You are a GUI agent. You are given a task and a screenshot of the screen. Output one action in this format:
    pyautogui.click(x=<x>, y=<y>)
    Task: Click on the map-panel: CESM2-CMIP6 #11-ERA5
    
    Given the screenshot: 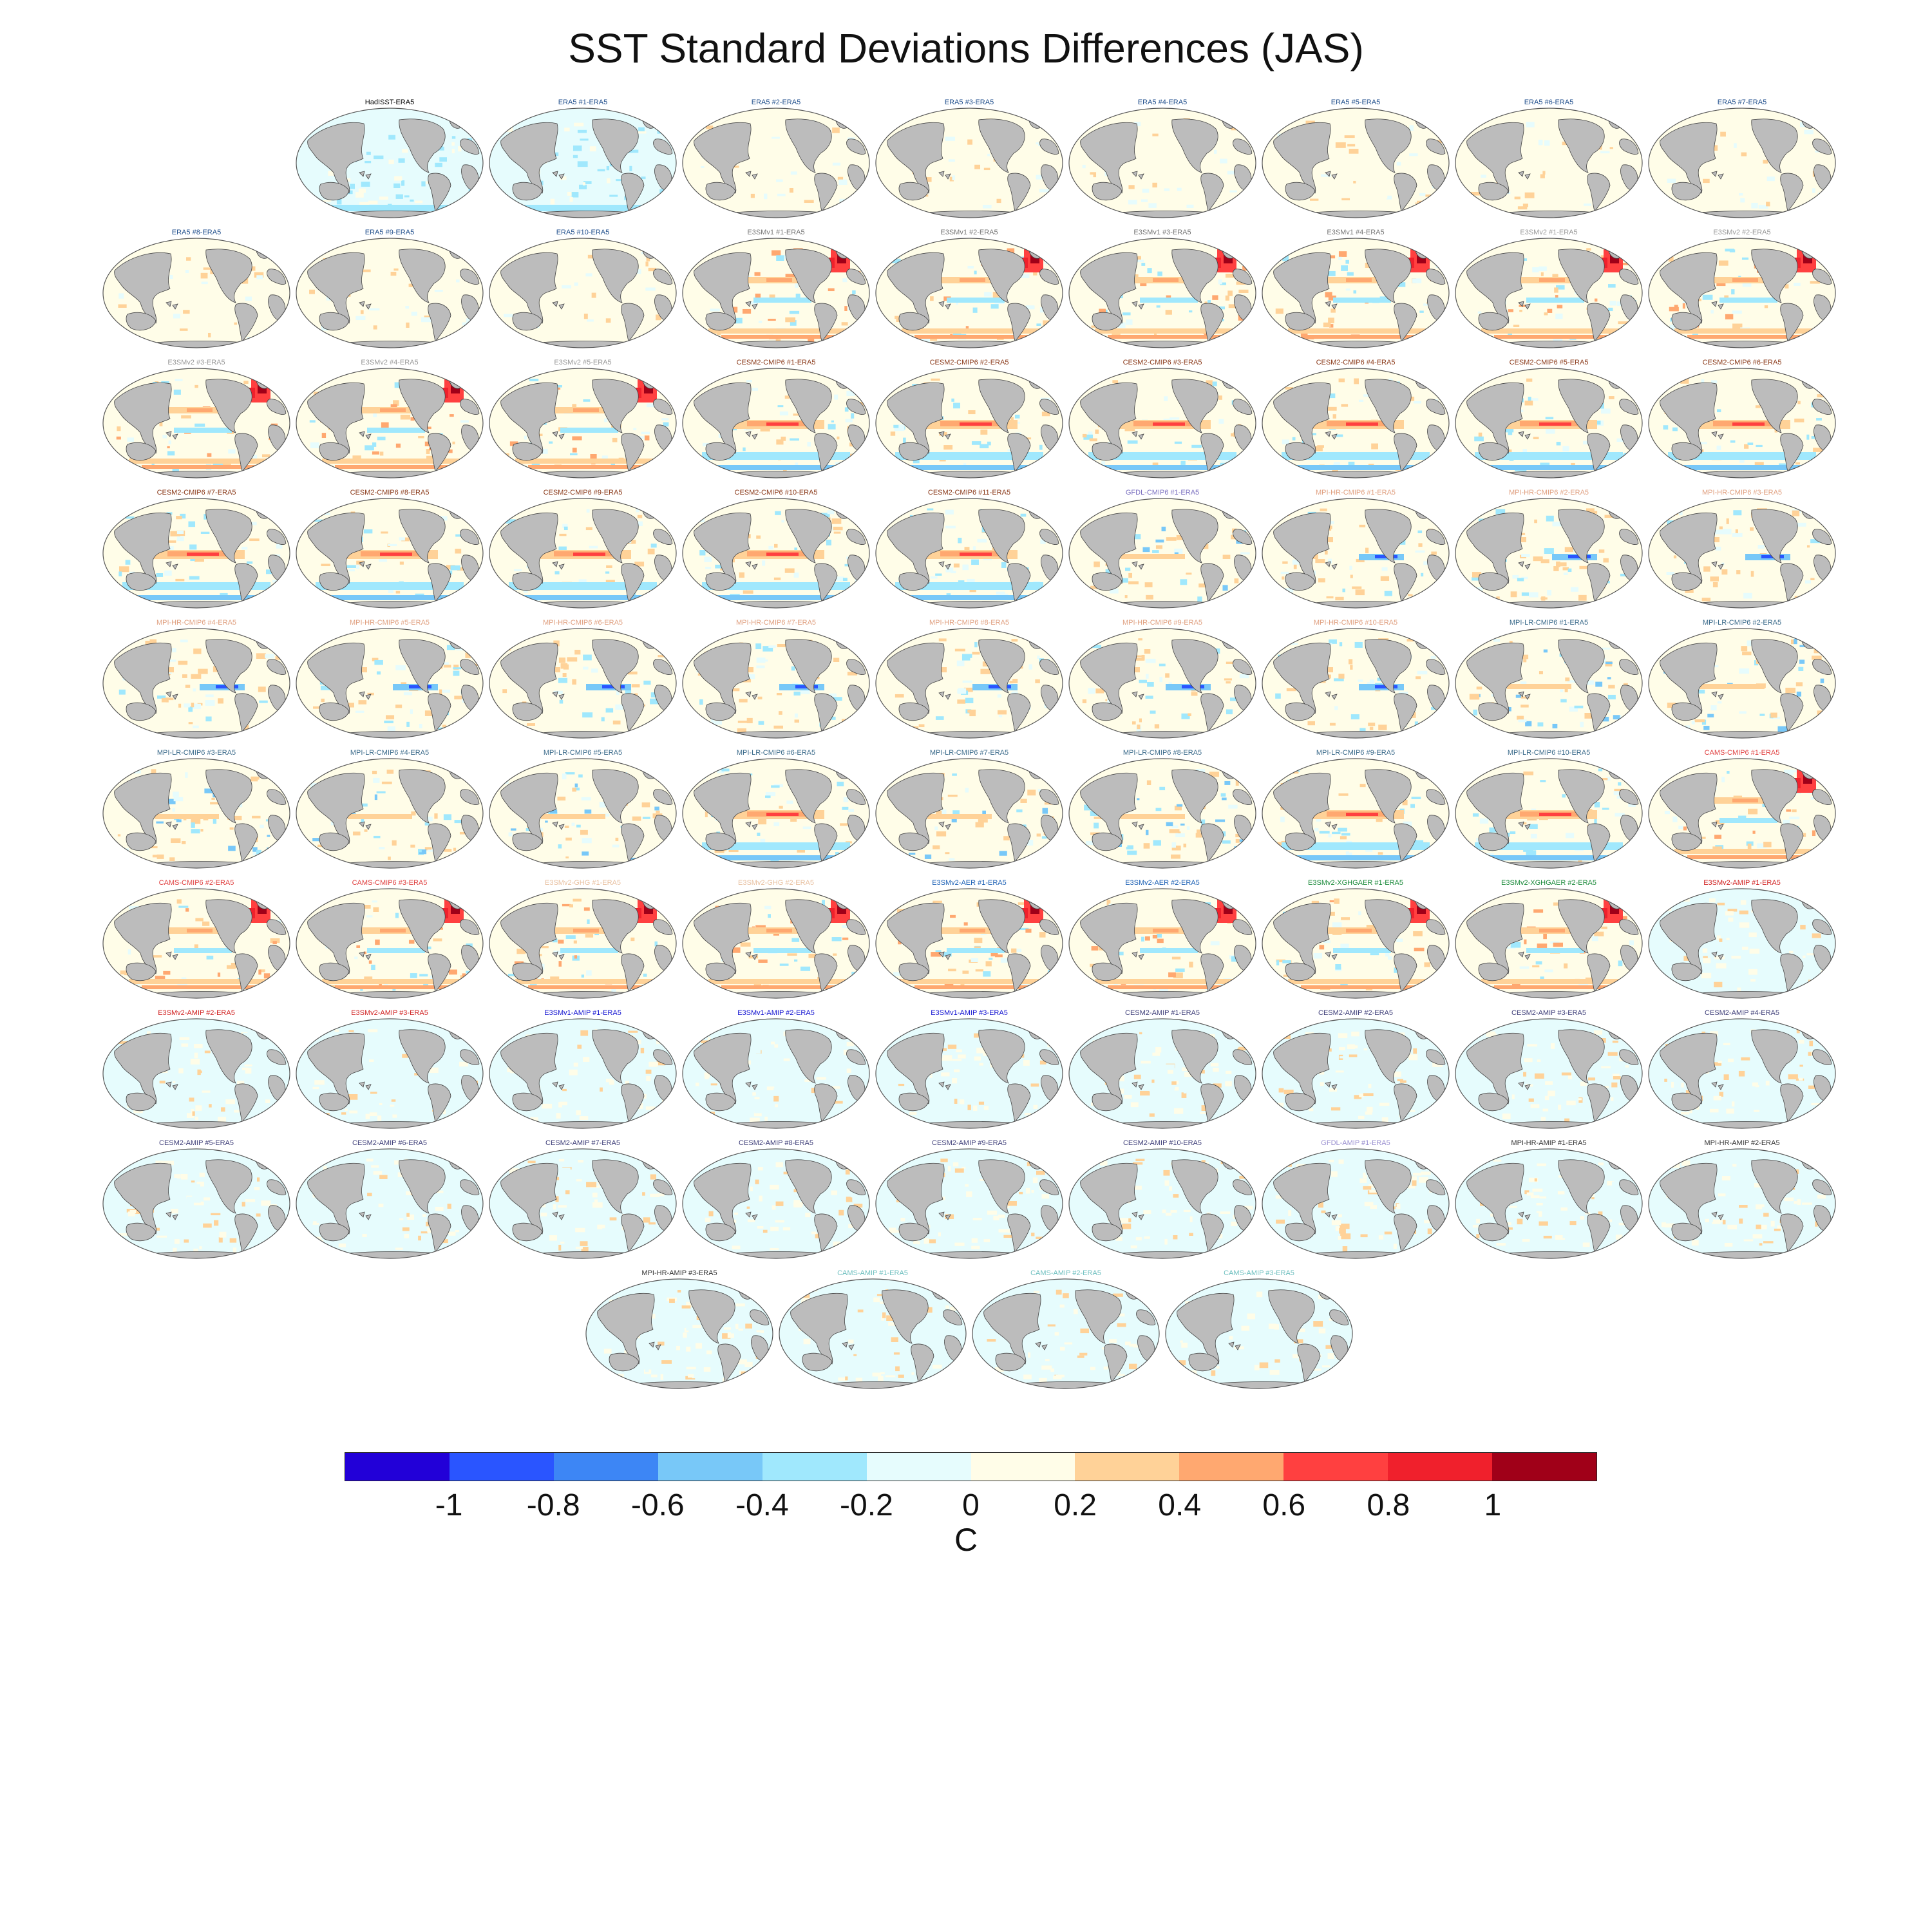 What is the action you would take?
    pyautogui.click(x=969, y=549)
    